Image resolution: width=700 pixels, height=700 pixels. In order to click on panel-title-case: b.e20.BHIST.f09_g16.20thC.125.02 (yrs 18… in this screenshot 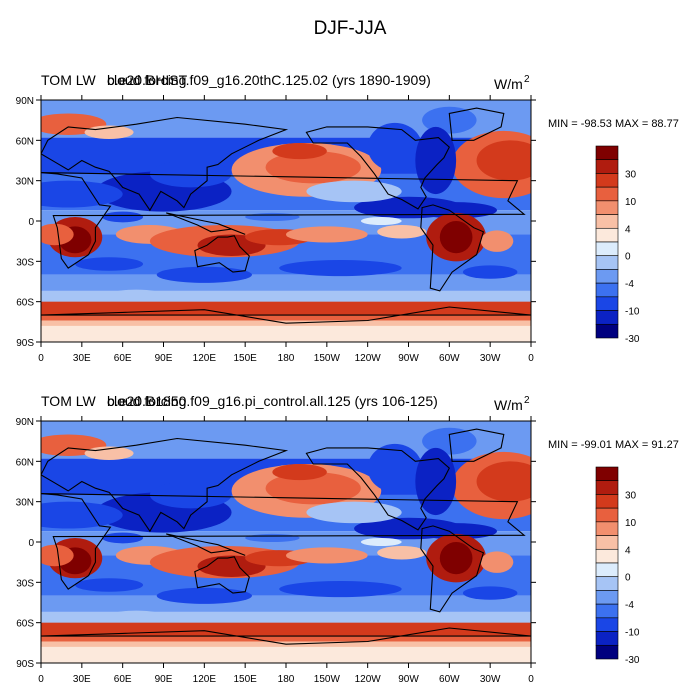, I will do `click(269, 80)`.